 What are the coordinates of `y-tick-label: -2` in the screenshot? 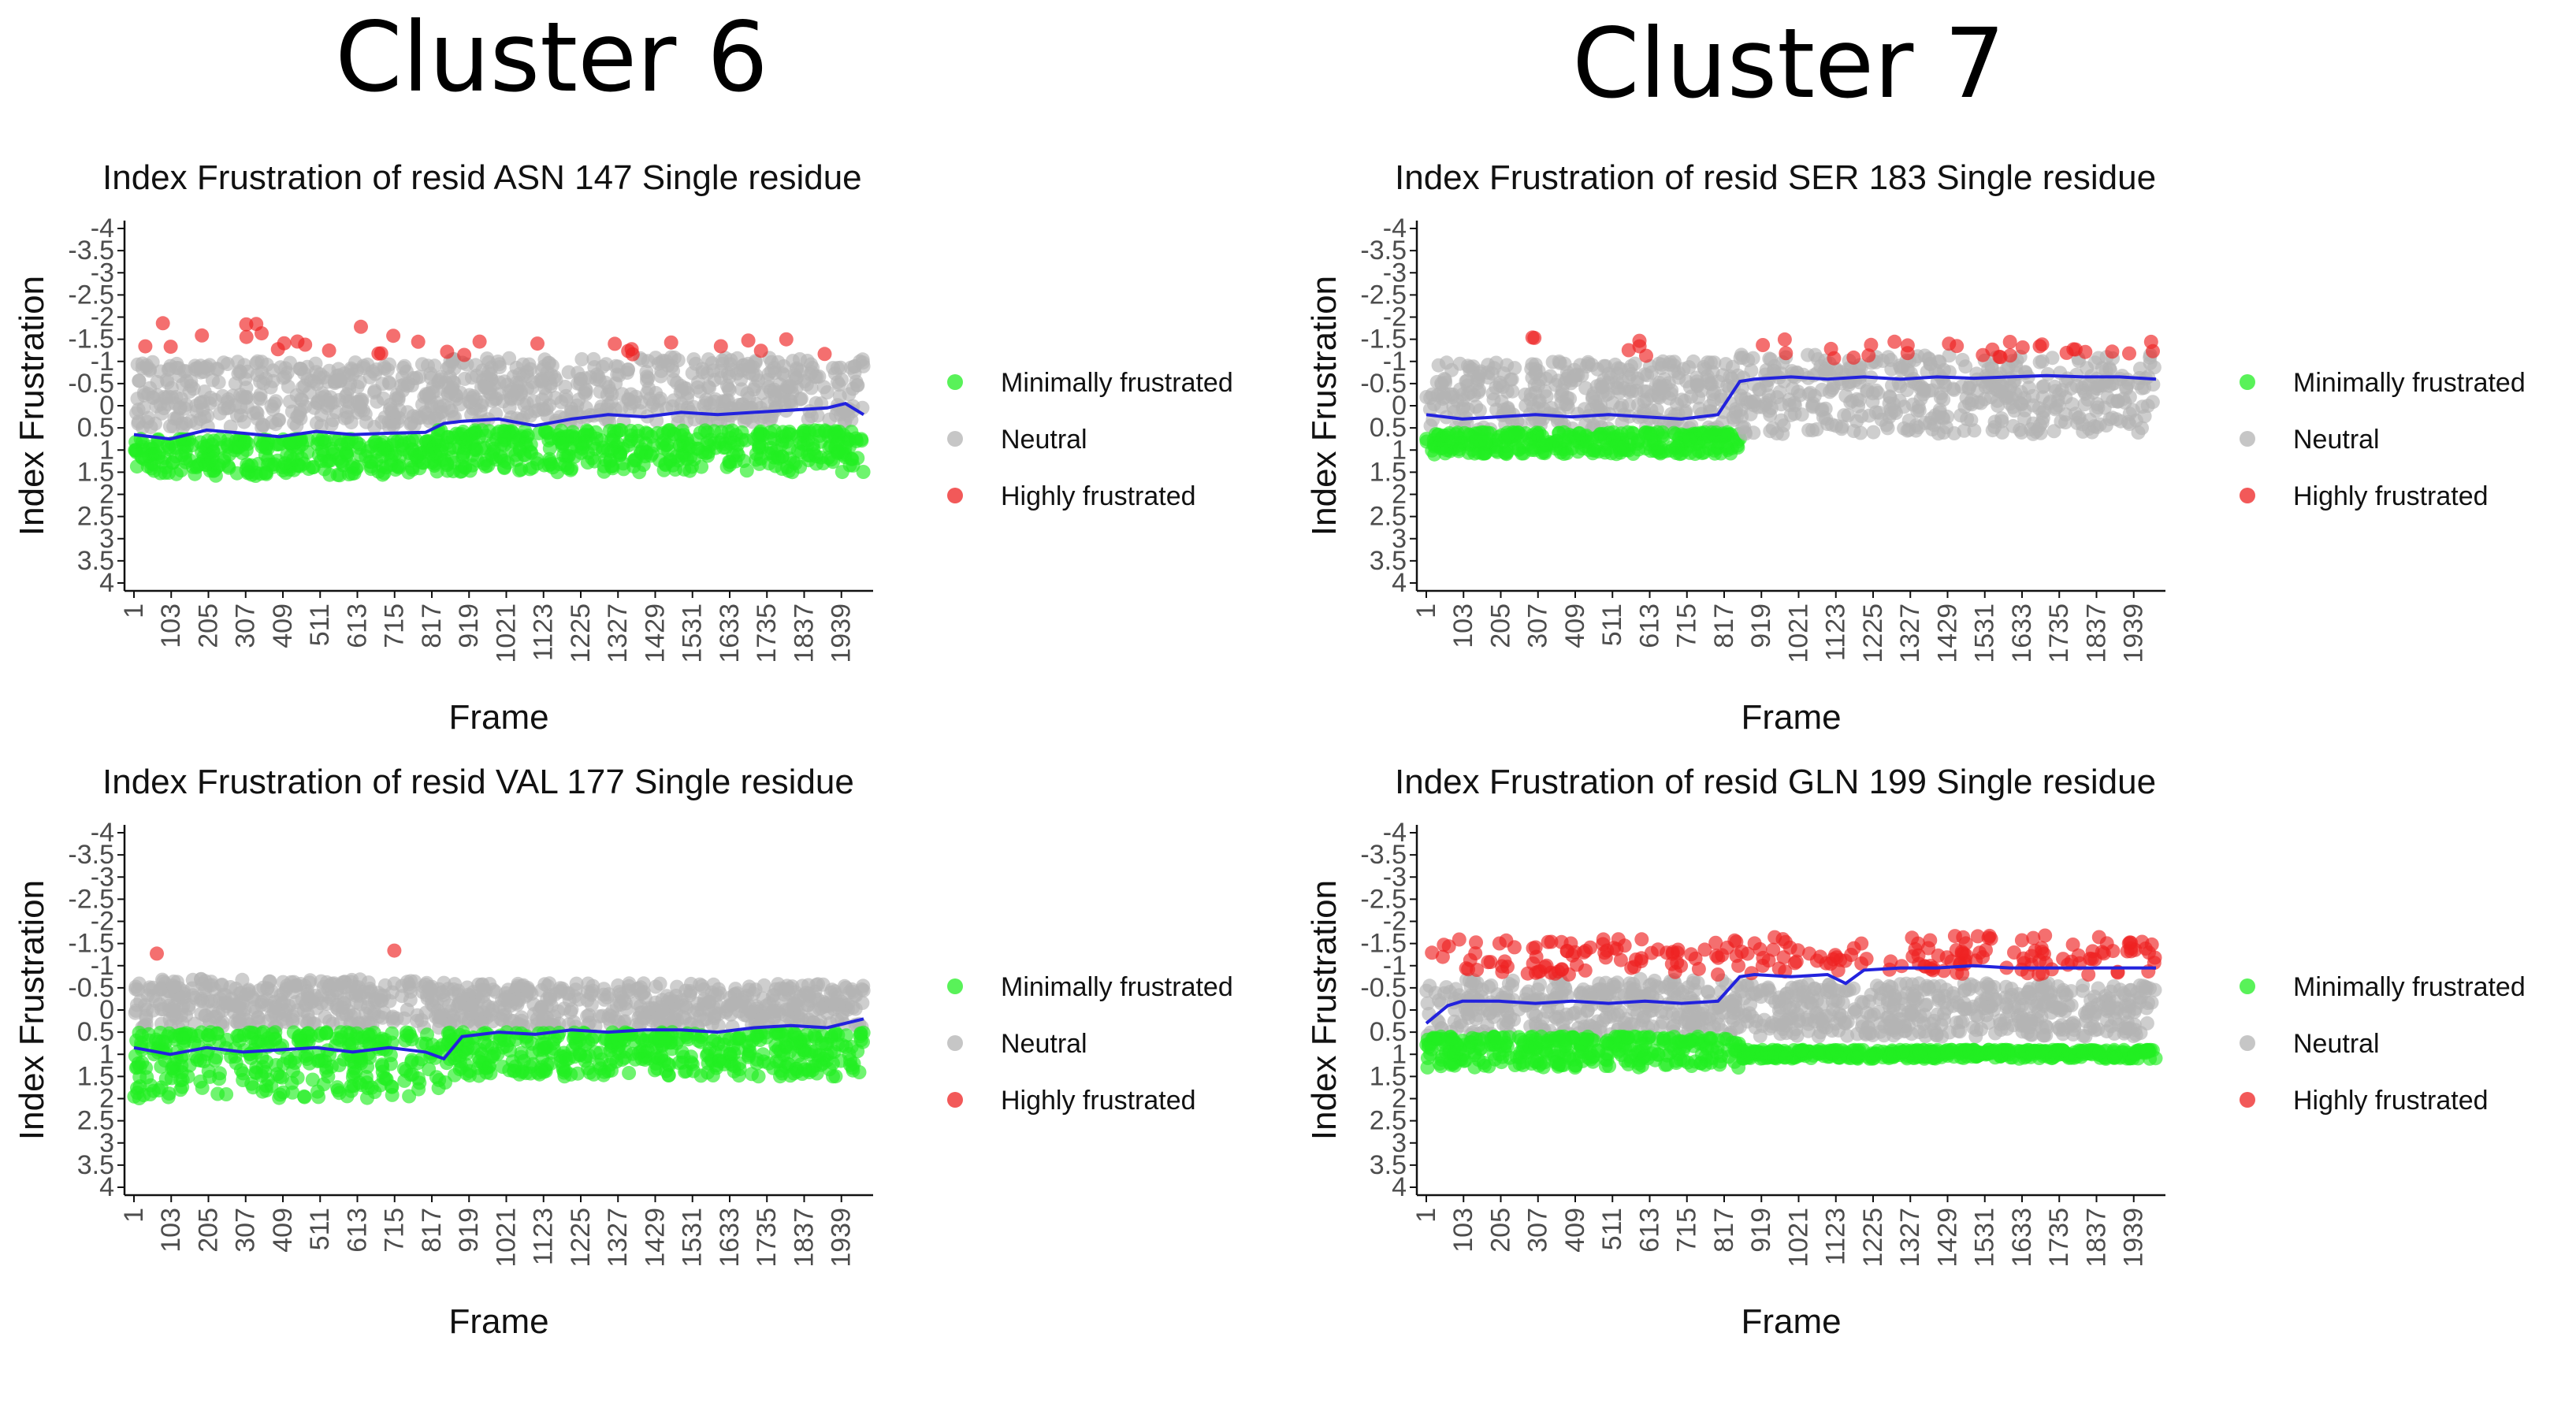 It's located at (102, 317).